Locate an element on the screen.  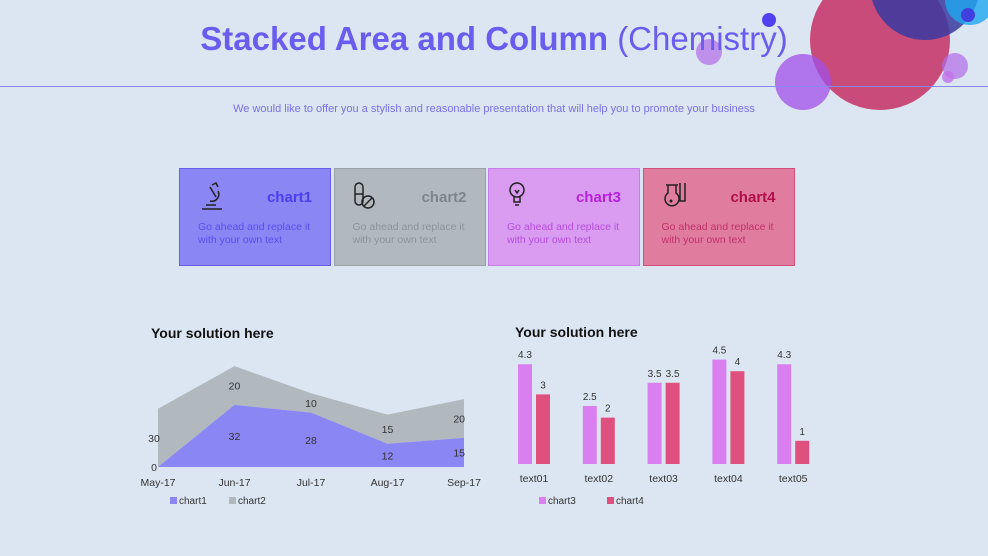
card-title: chart1 is located at coordinates (289, 197).